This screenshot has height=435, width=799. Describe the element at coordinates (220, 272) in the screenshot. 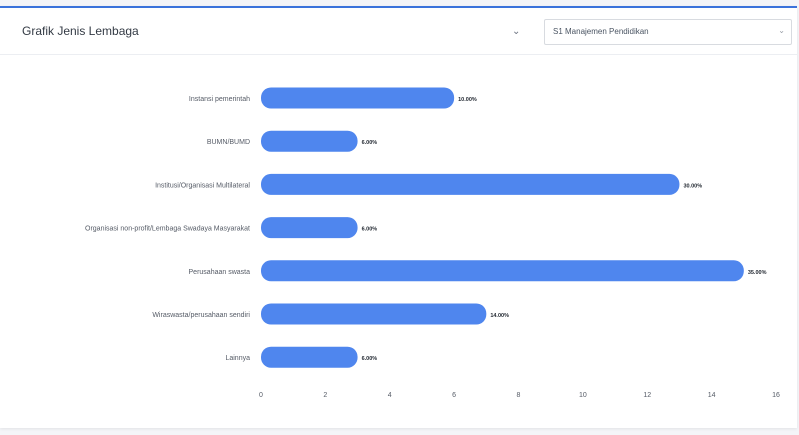

I see `category-label: Perusahaan swasta` at that location.